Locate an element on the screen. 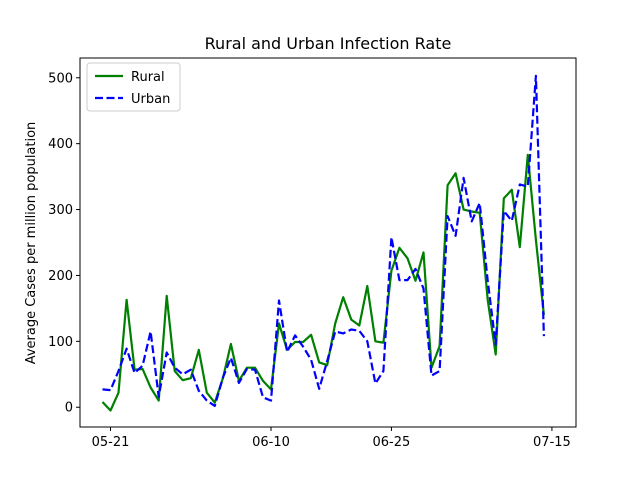  y-tick-label: 300 is located at coordinates (60, 210).